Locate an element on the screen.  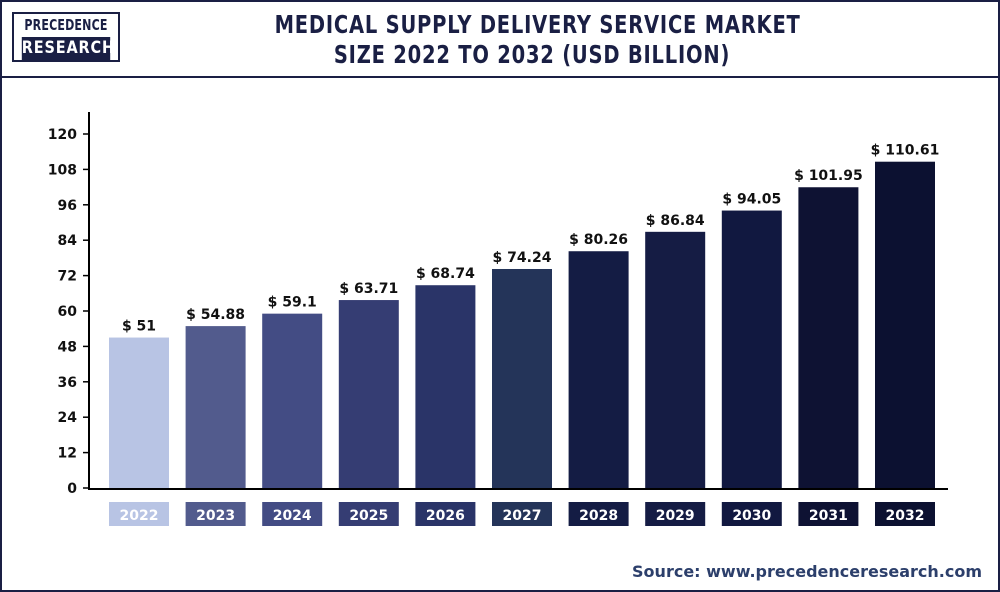
bar-2028 is located at coordinates (598, 369).